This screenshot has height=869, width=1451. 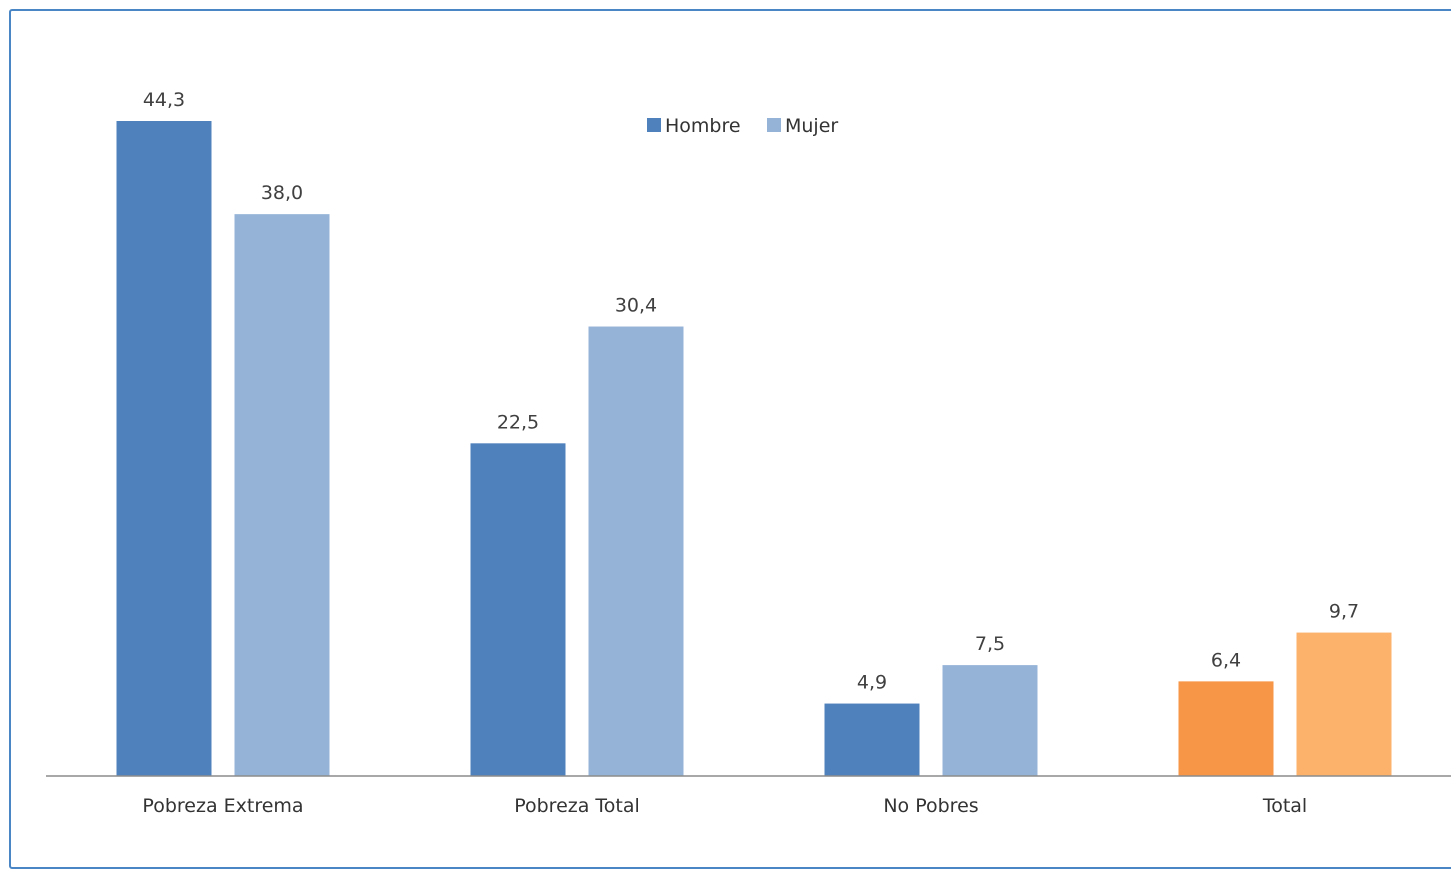 What do you see at coordinates (636, 306) in the screenshot?
I see `value-label-pobreza-total-mujer: 30,4` at bounding box center [636, 306].